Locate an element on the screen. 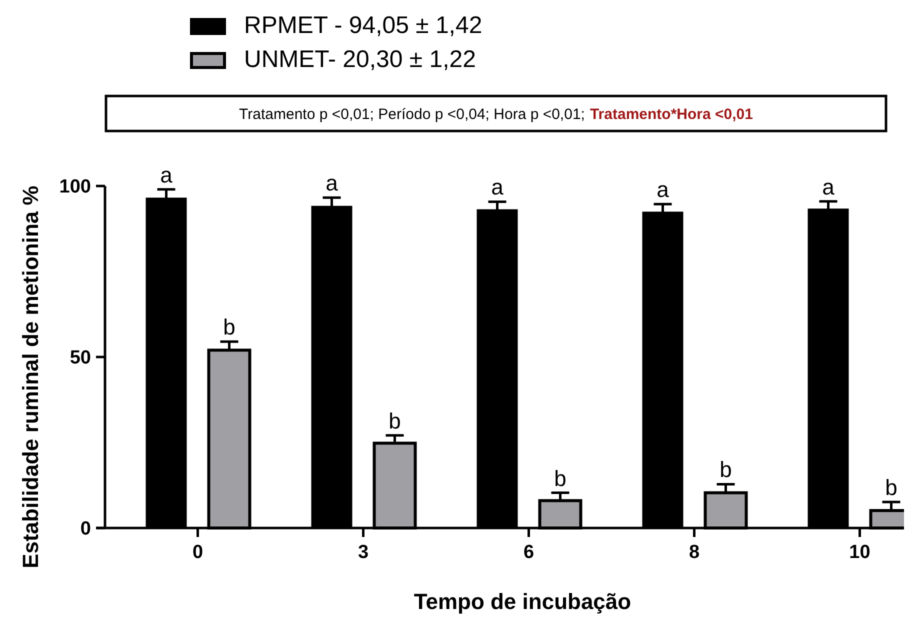 The image size is (912, 625). x-tick-label: 0 is located at coordinates (198, 552).